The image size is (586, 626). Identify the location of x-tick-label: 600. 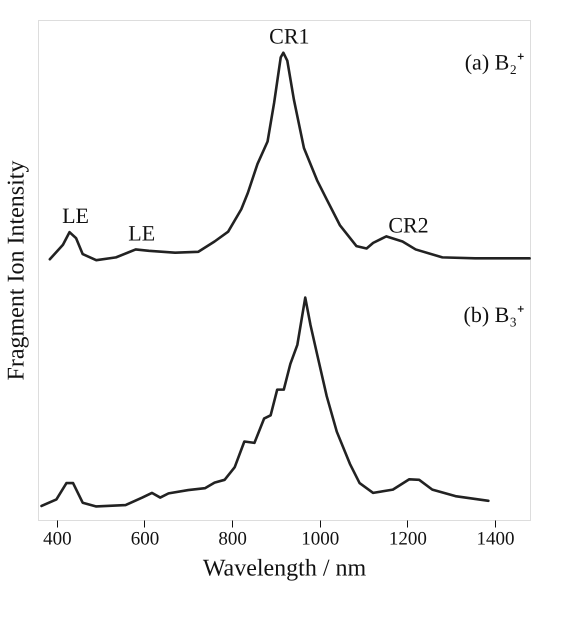
(145, 539).